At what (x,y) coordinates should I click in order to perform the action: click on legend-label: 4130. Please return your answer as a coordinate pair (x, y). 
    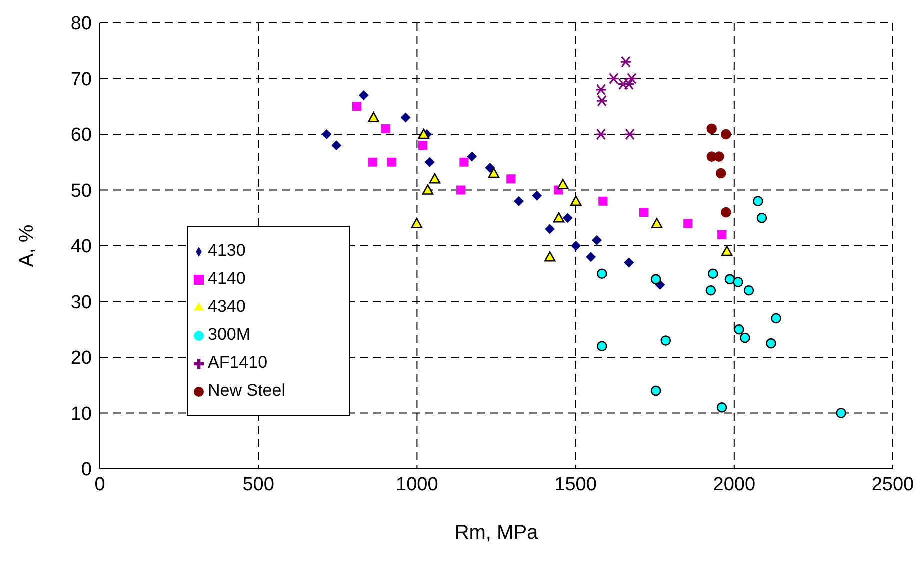
    Looking at the image, I should click on (227, 250).